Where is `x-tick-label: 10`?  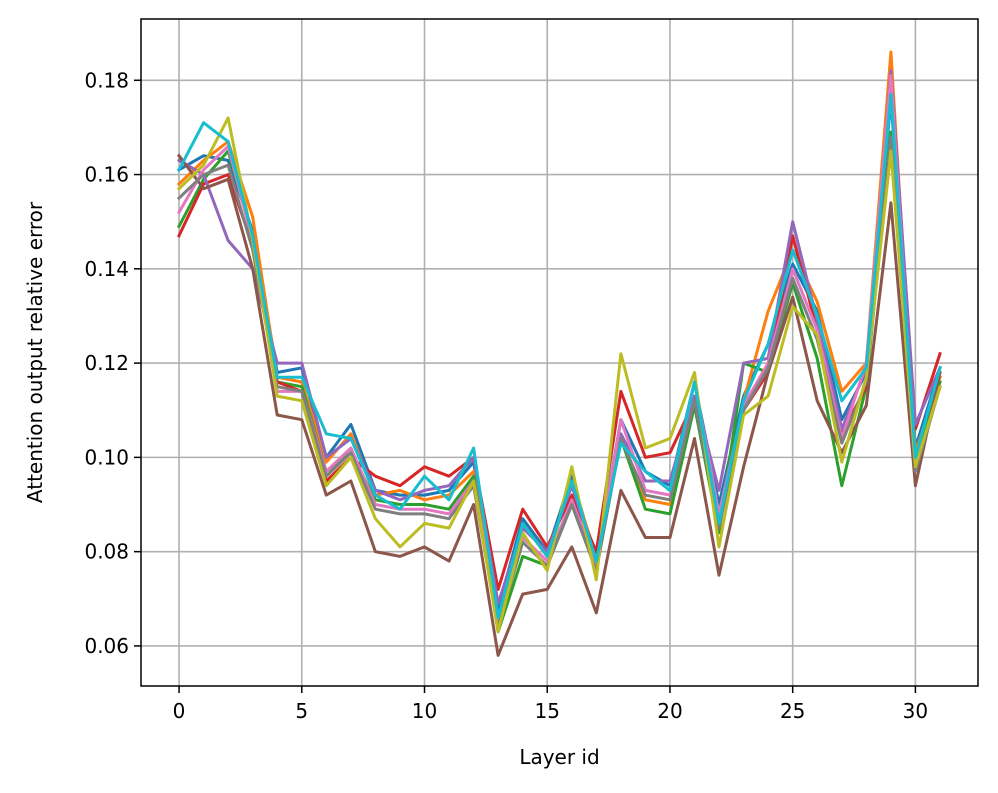 x-tick-label: 10 is located at coordinates (424, 711).